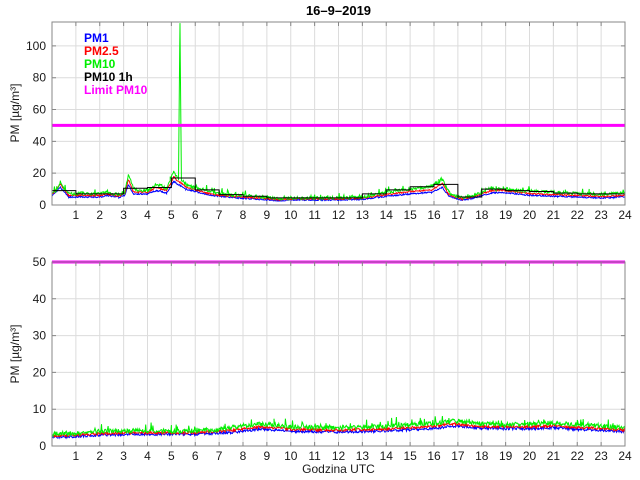 This screenshot has width=640, height=480. Describe the element at coordinates (36, 46) in the screenshot. I see `y-tick-label: 100` at that location.